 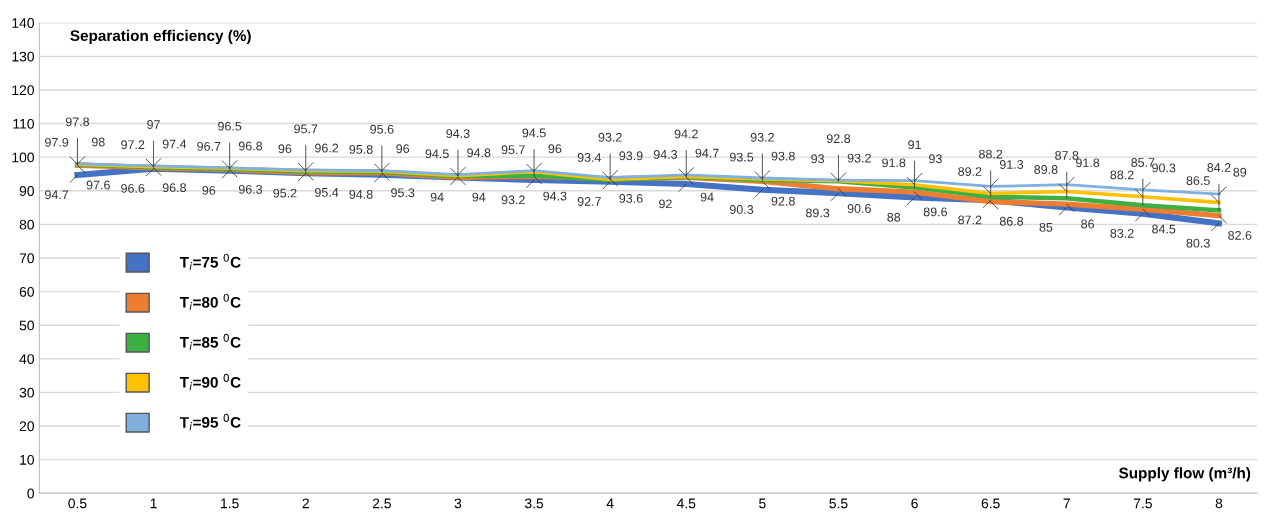 What do you see at coordinates (98, 185) in the screenshot?
I see `data-label: 97.6` at bounding box center [98, 185].